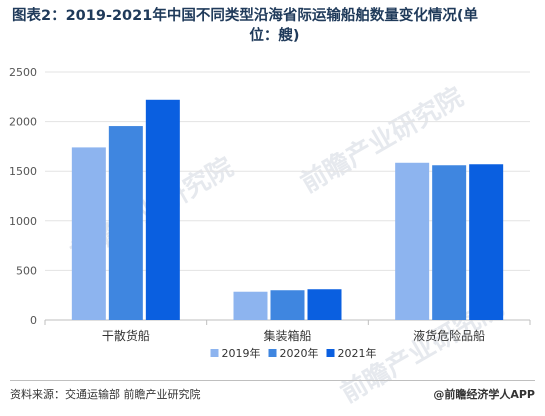 The width and height of the screenshot is (545, 416). I want to click on y-tick-label: 500, so click(26, 270).